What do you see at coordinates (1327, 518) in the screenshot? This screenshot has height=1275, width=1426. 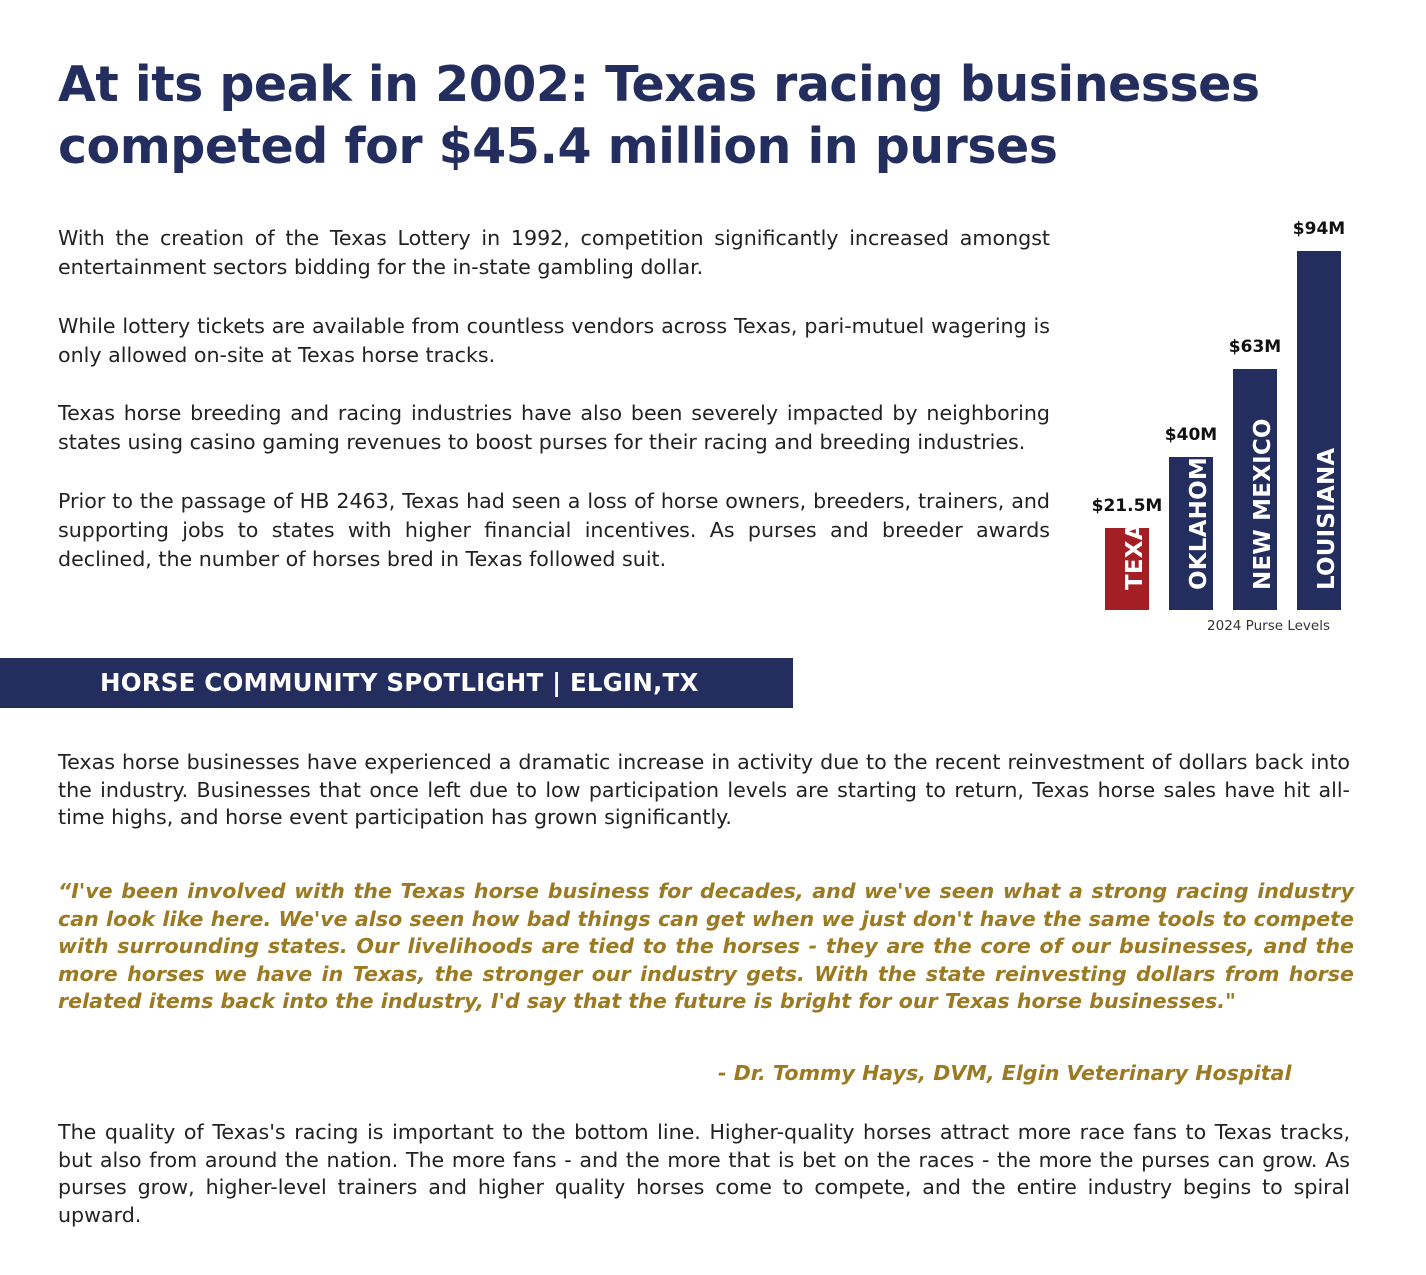 I see `bar-category-label: LOUISIANA` at bounding box center [1327, 518].